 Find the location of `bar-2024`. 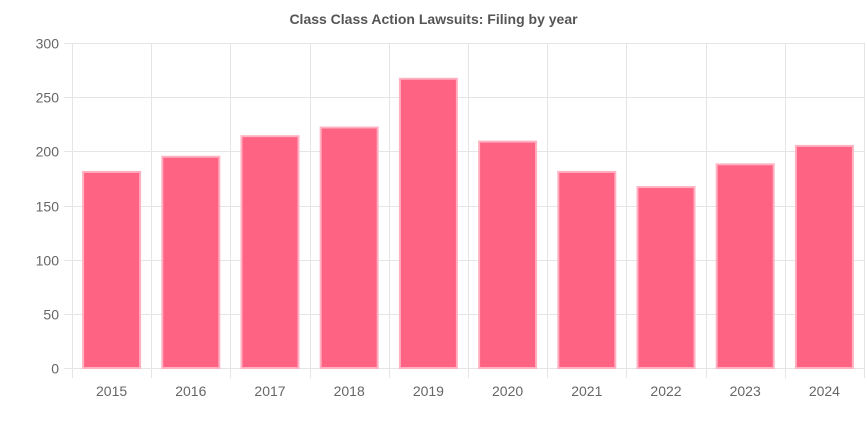

bar-2024 is located at coordinates (824, 256).